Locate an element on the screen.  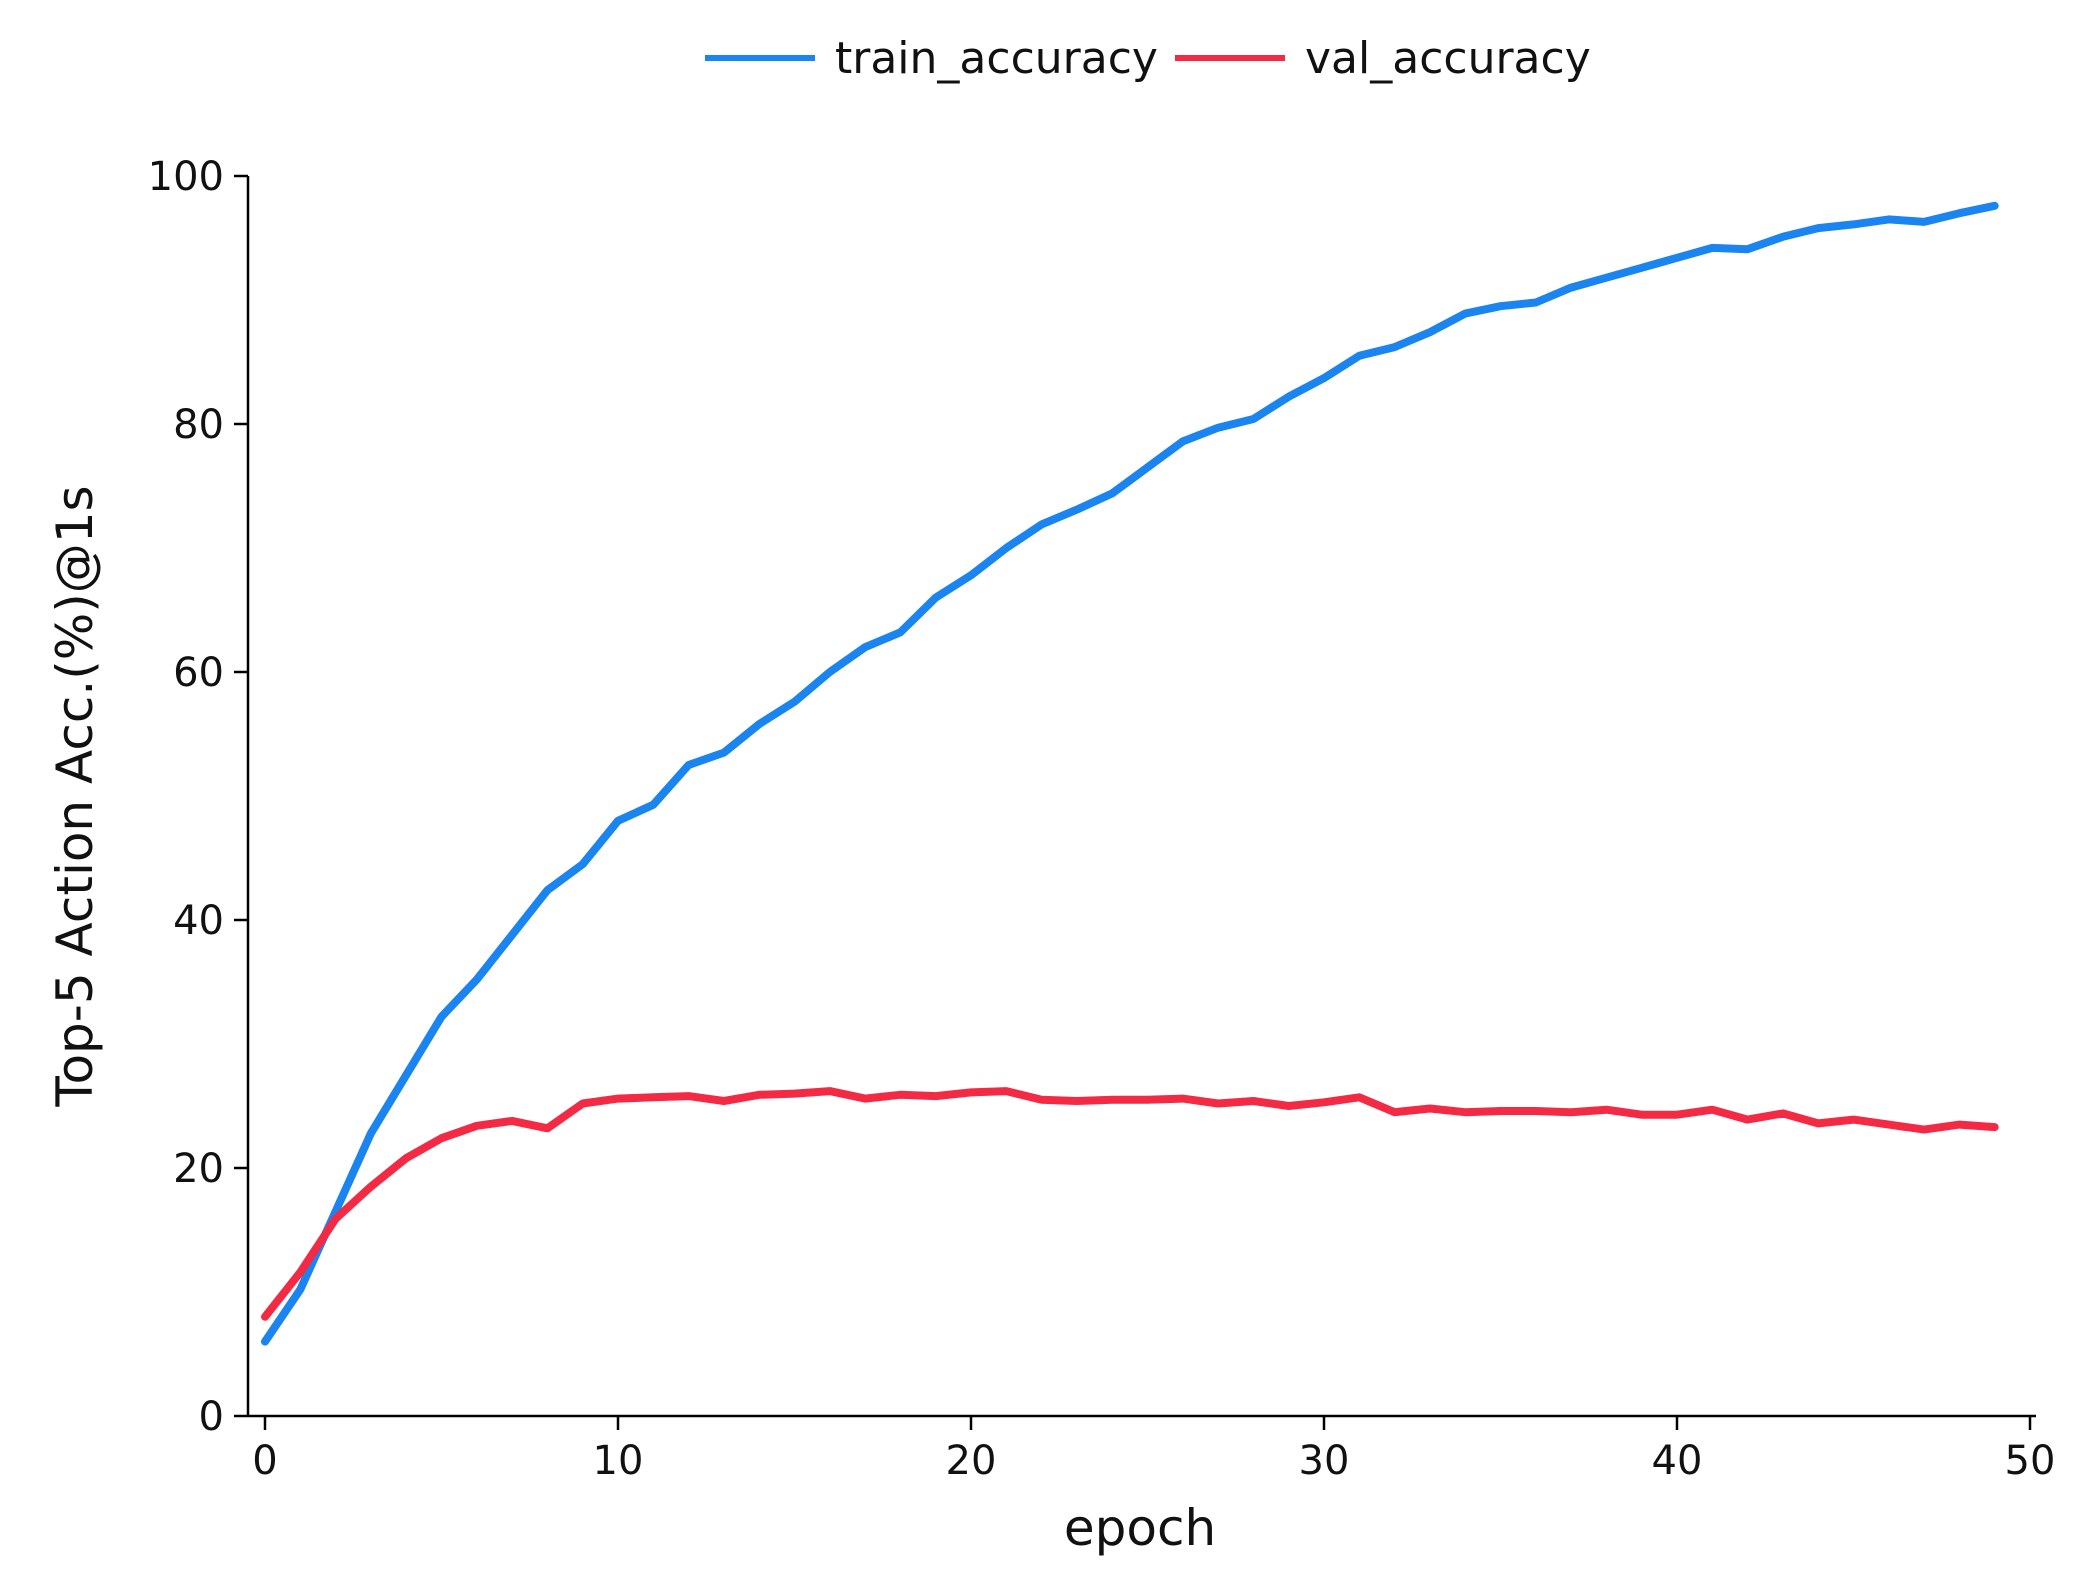
legend-label-val-accuracy: val_accuracy is located at coordinates (1448, 58).